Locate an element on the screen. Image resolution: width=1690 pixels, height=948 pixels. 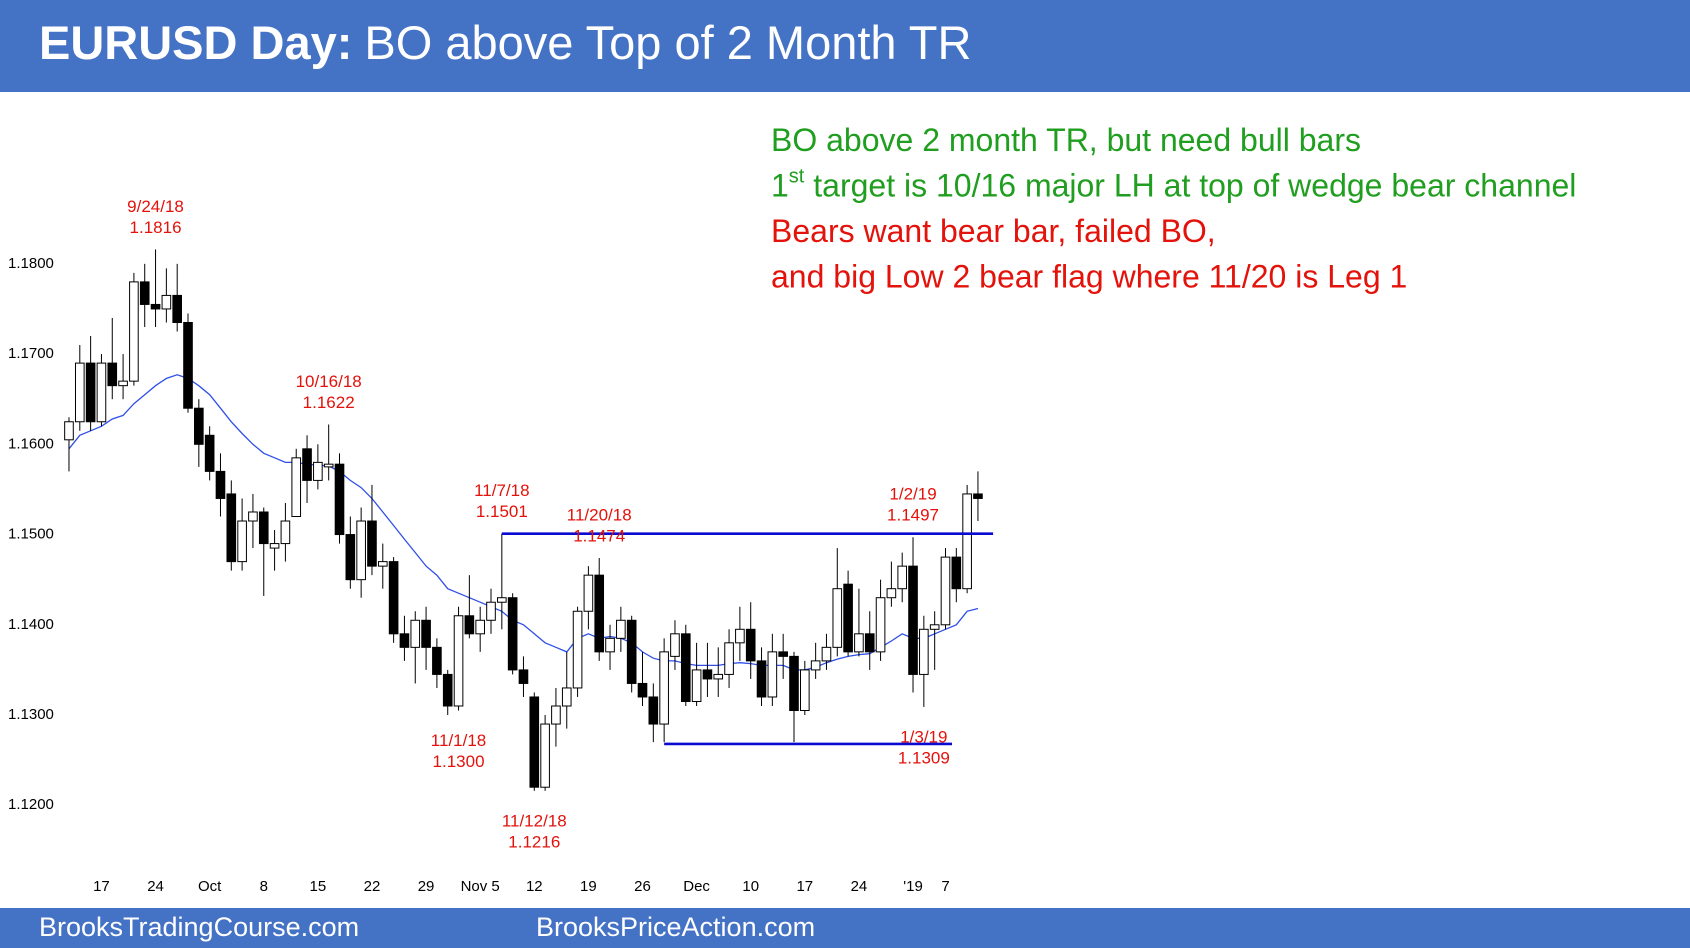
note-line: Bears want bear bar, failed BO, is located at coordinates (993, 231).